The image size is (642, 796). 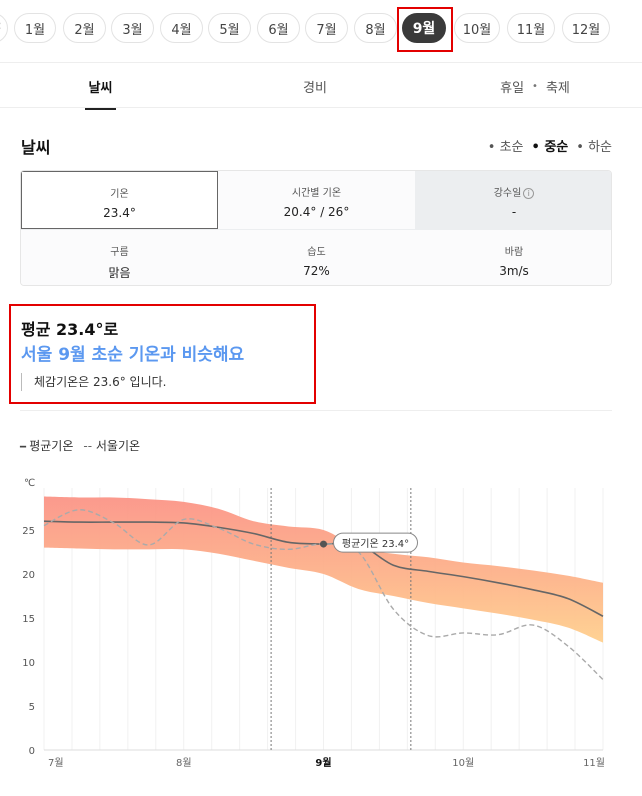 What do you see at coordinates (28, 619) in the screenshot?
I see `y-tick-label: 15` at bounding box center [28, 619].